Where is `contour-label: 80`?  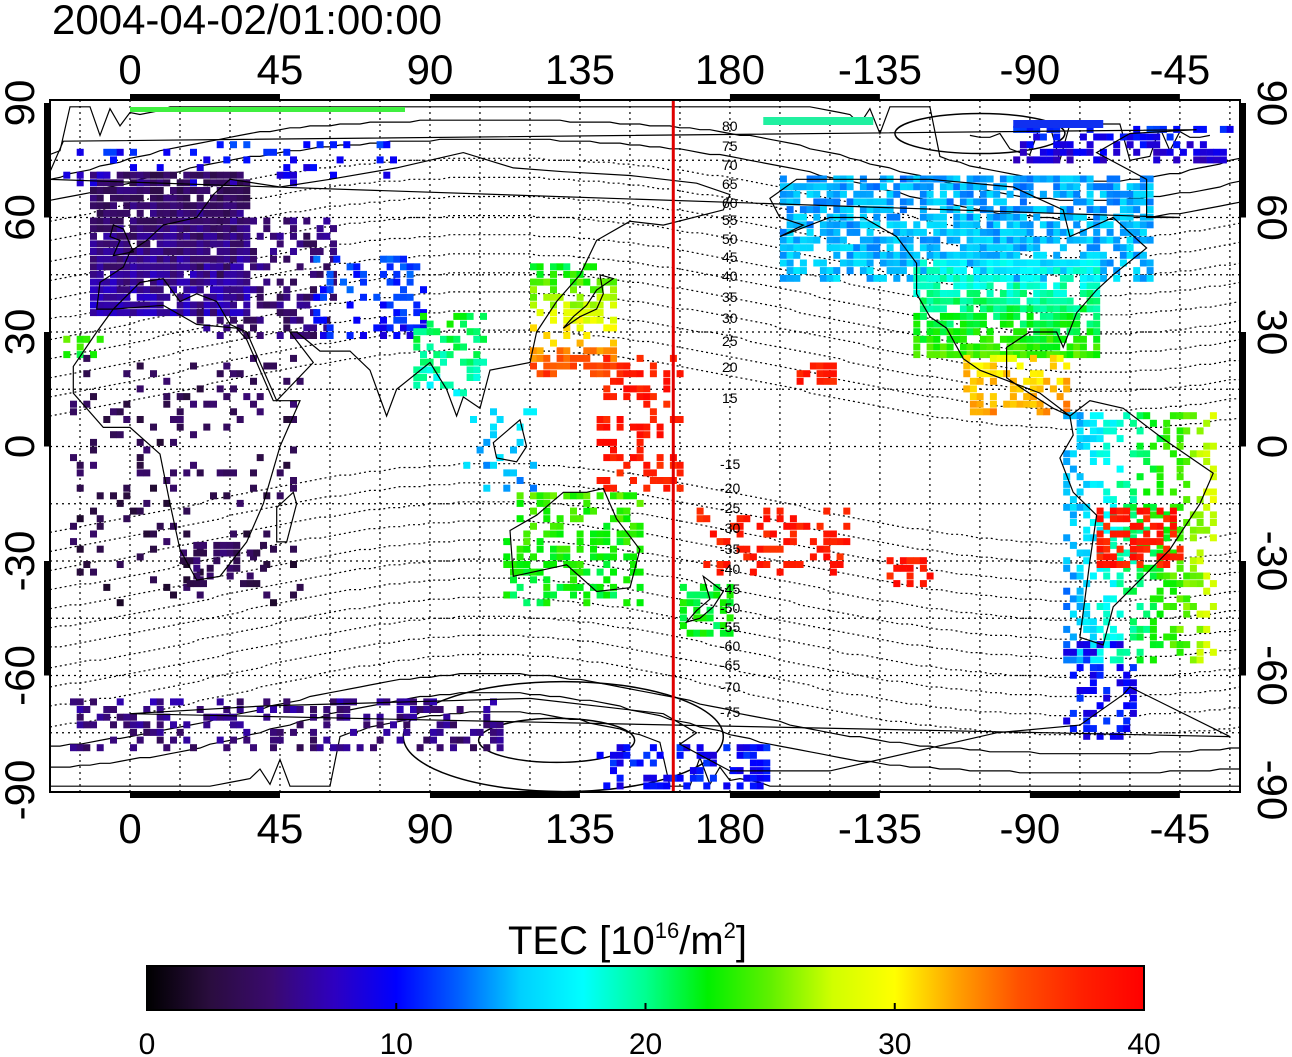 contour-label: 80 is located at coordinates (730, 126).